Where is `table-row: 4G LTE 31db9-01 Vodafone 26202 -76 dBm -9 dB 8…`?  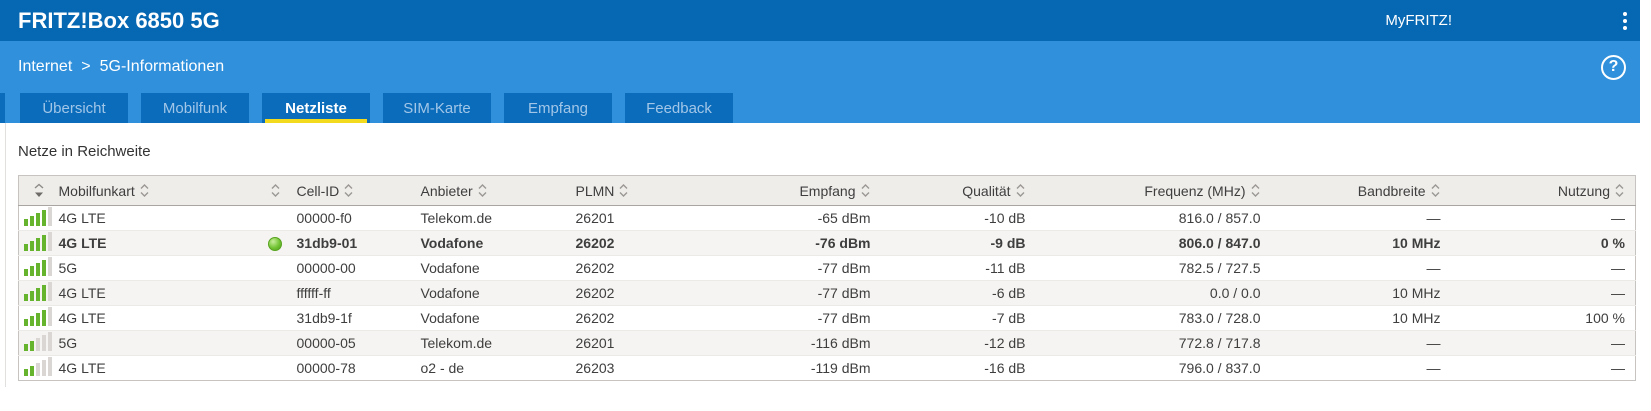 table-row: 4G LTE 31db9-01 Vodafone 26202 -76 dBm -9 dB 8… is located at coordinates (827, 243).